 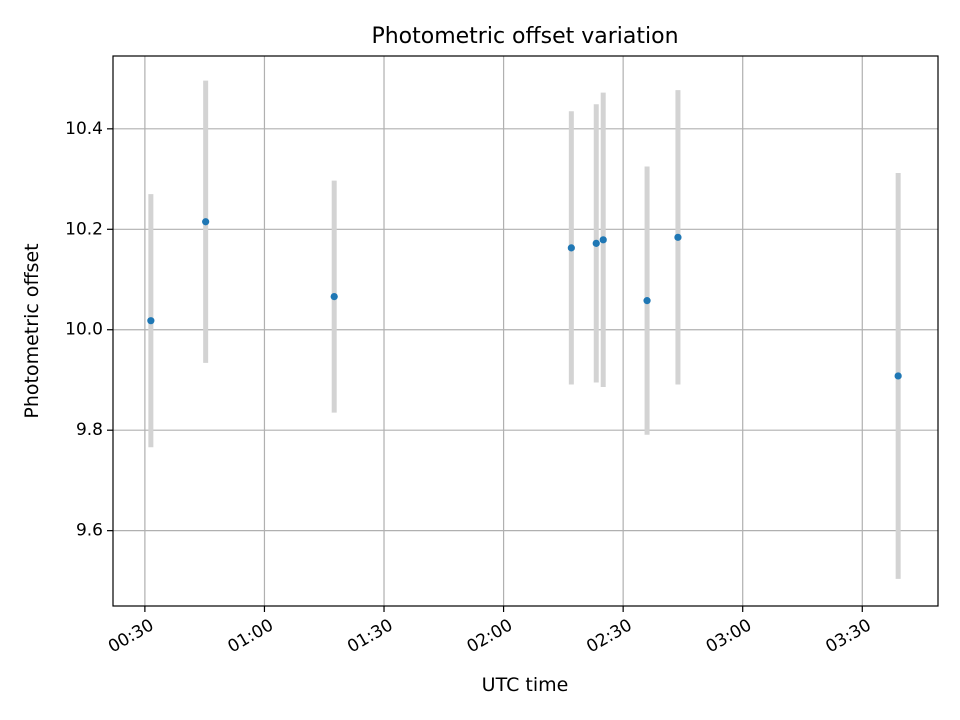 What do you see at coordinates (32, 330) in the screenshot?
I see `y-axis-label: Photometric offset` at bounding box center [32, 330].